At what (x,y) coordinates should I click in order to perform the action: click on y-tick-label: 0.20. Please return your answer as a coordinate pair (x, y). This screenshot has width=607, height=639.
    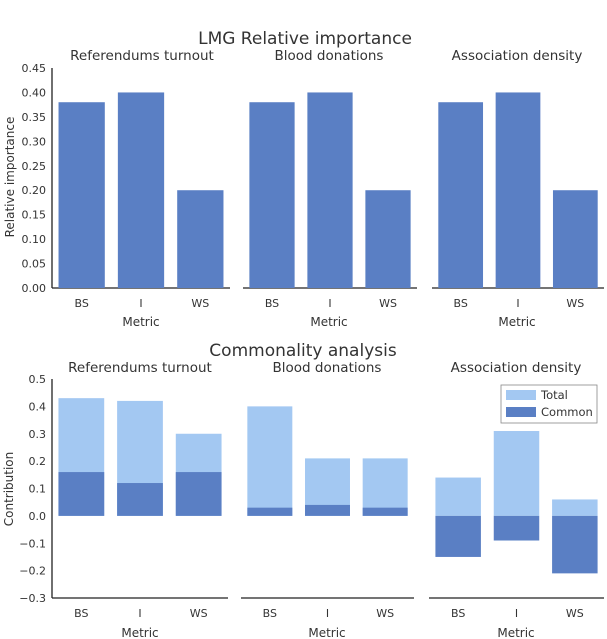
    Looking at the image, I should click on (34, 190).